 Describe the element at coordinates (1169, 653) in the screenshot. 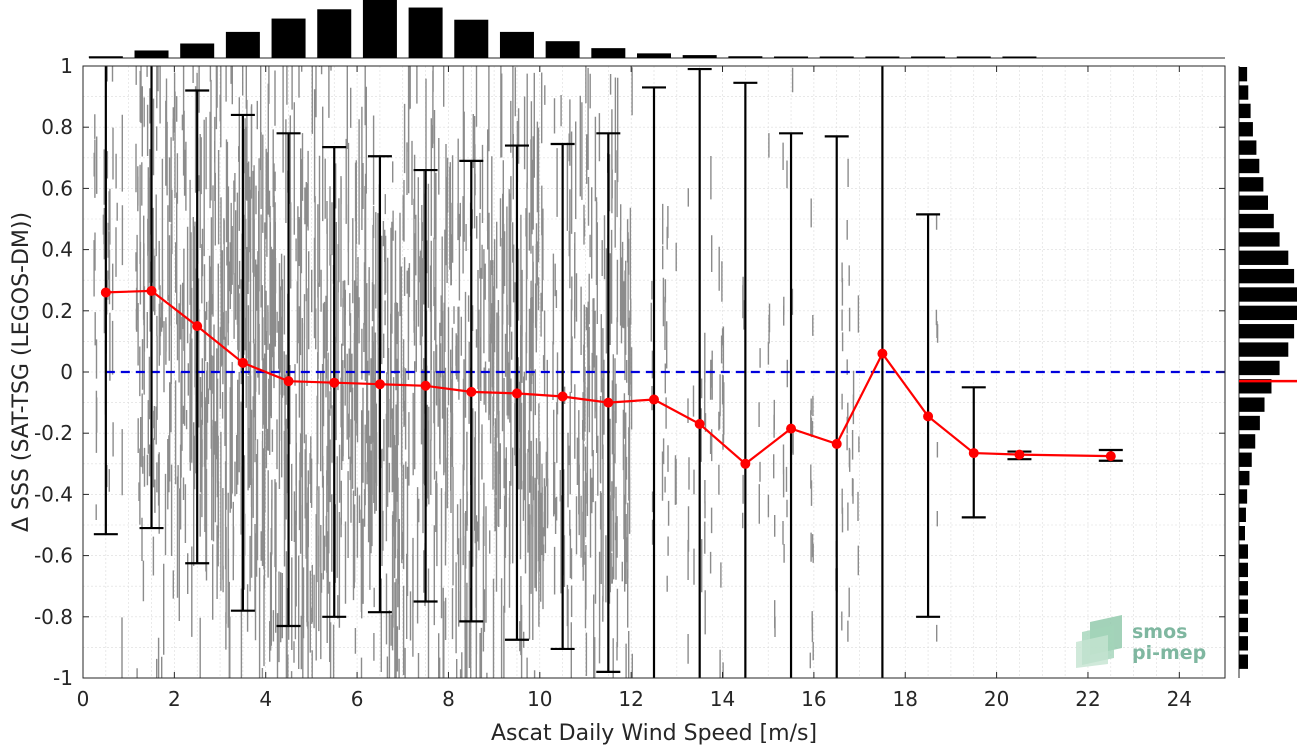

I see `logo-line2: pi-mep` at that location.